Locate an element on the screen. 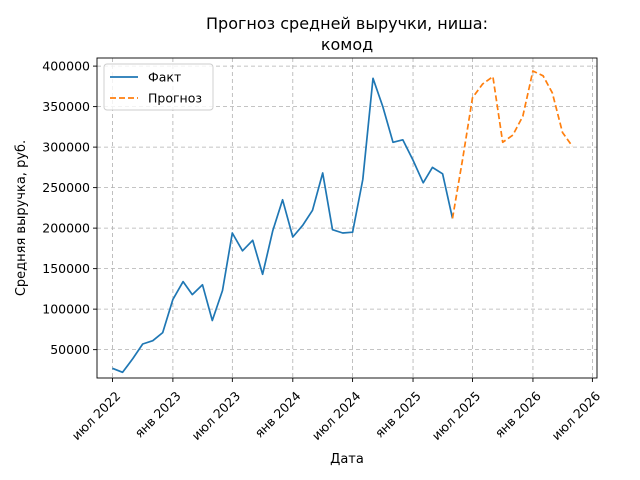  legend-label-fact: Факт is located at coordinates (164, 77).